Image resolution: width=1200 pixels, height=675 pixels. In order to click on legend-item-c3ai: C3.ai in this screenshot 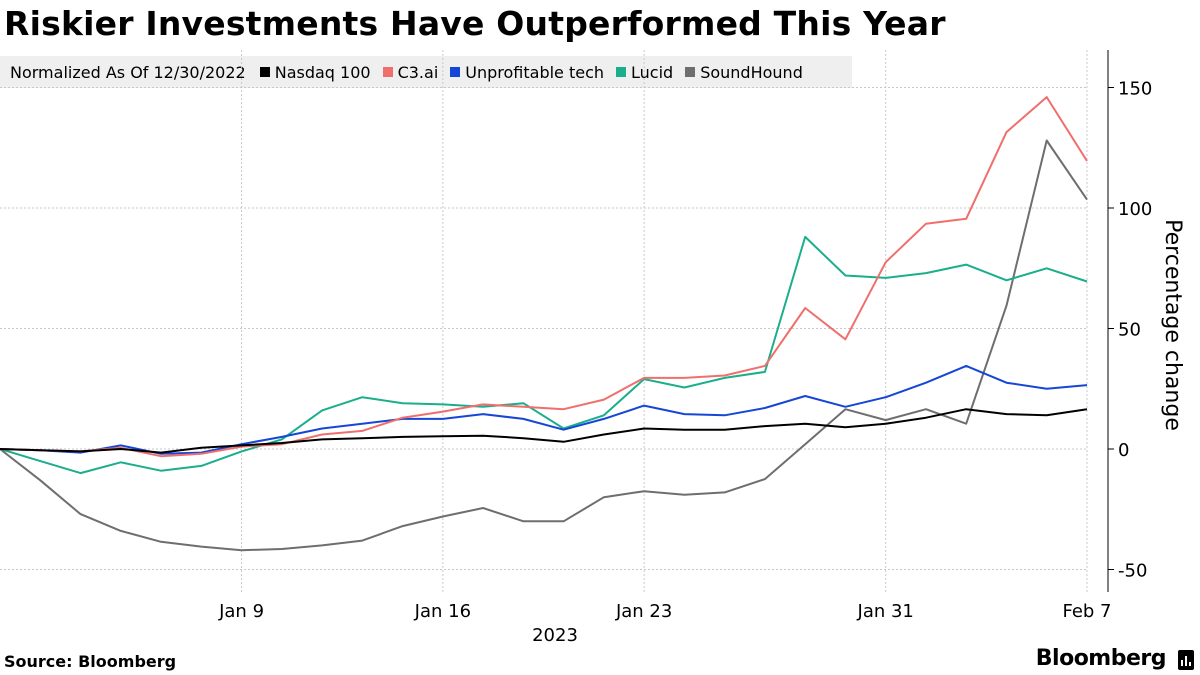, I will do `click(410, 72)`.